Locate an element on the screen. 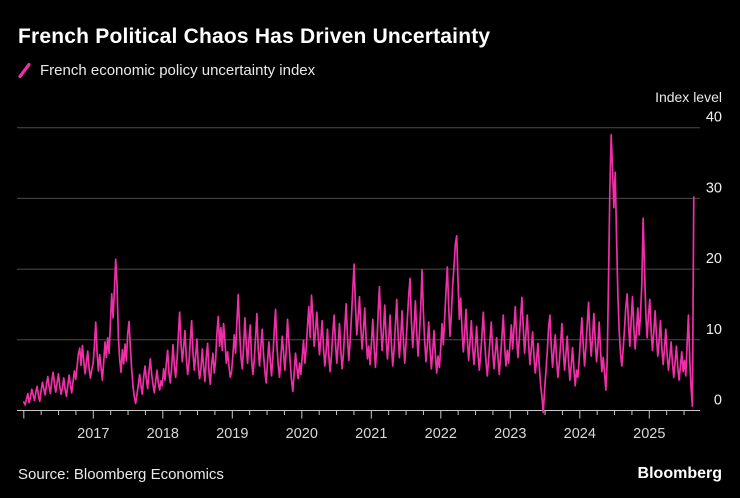  y-axis-unit-label: Index level is located at coordinates (688, 97).